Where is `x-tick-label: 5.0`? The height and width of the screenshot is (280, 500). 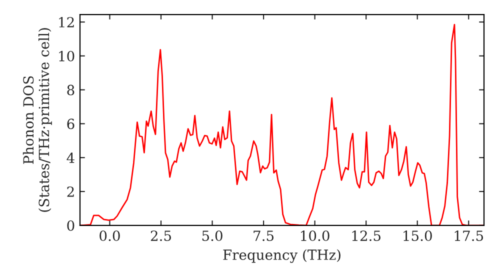
x-tick-label: 5.0 is located at coordinates (212, 236).